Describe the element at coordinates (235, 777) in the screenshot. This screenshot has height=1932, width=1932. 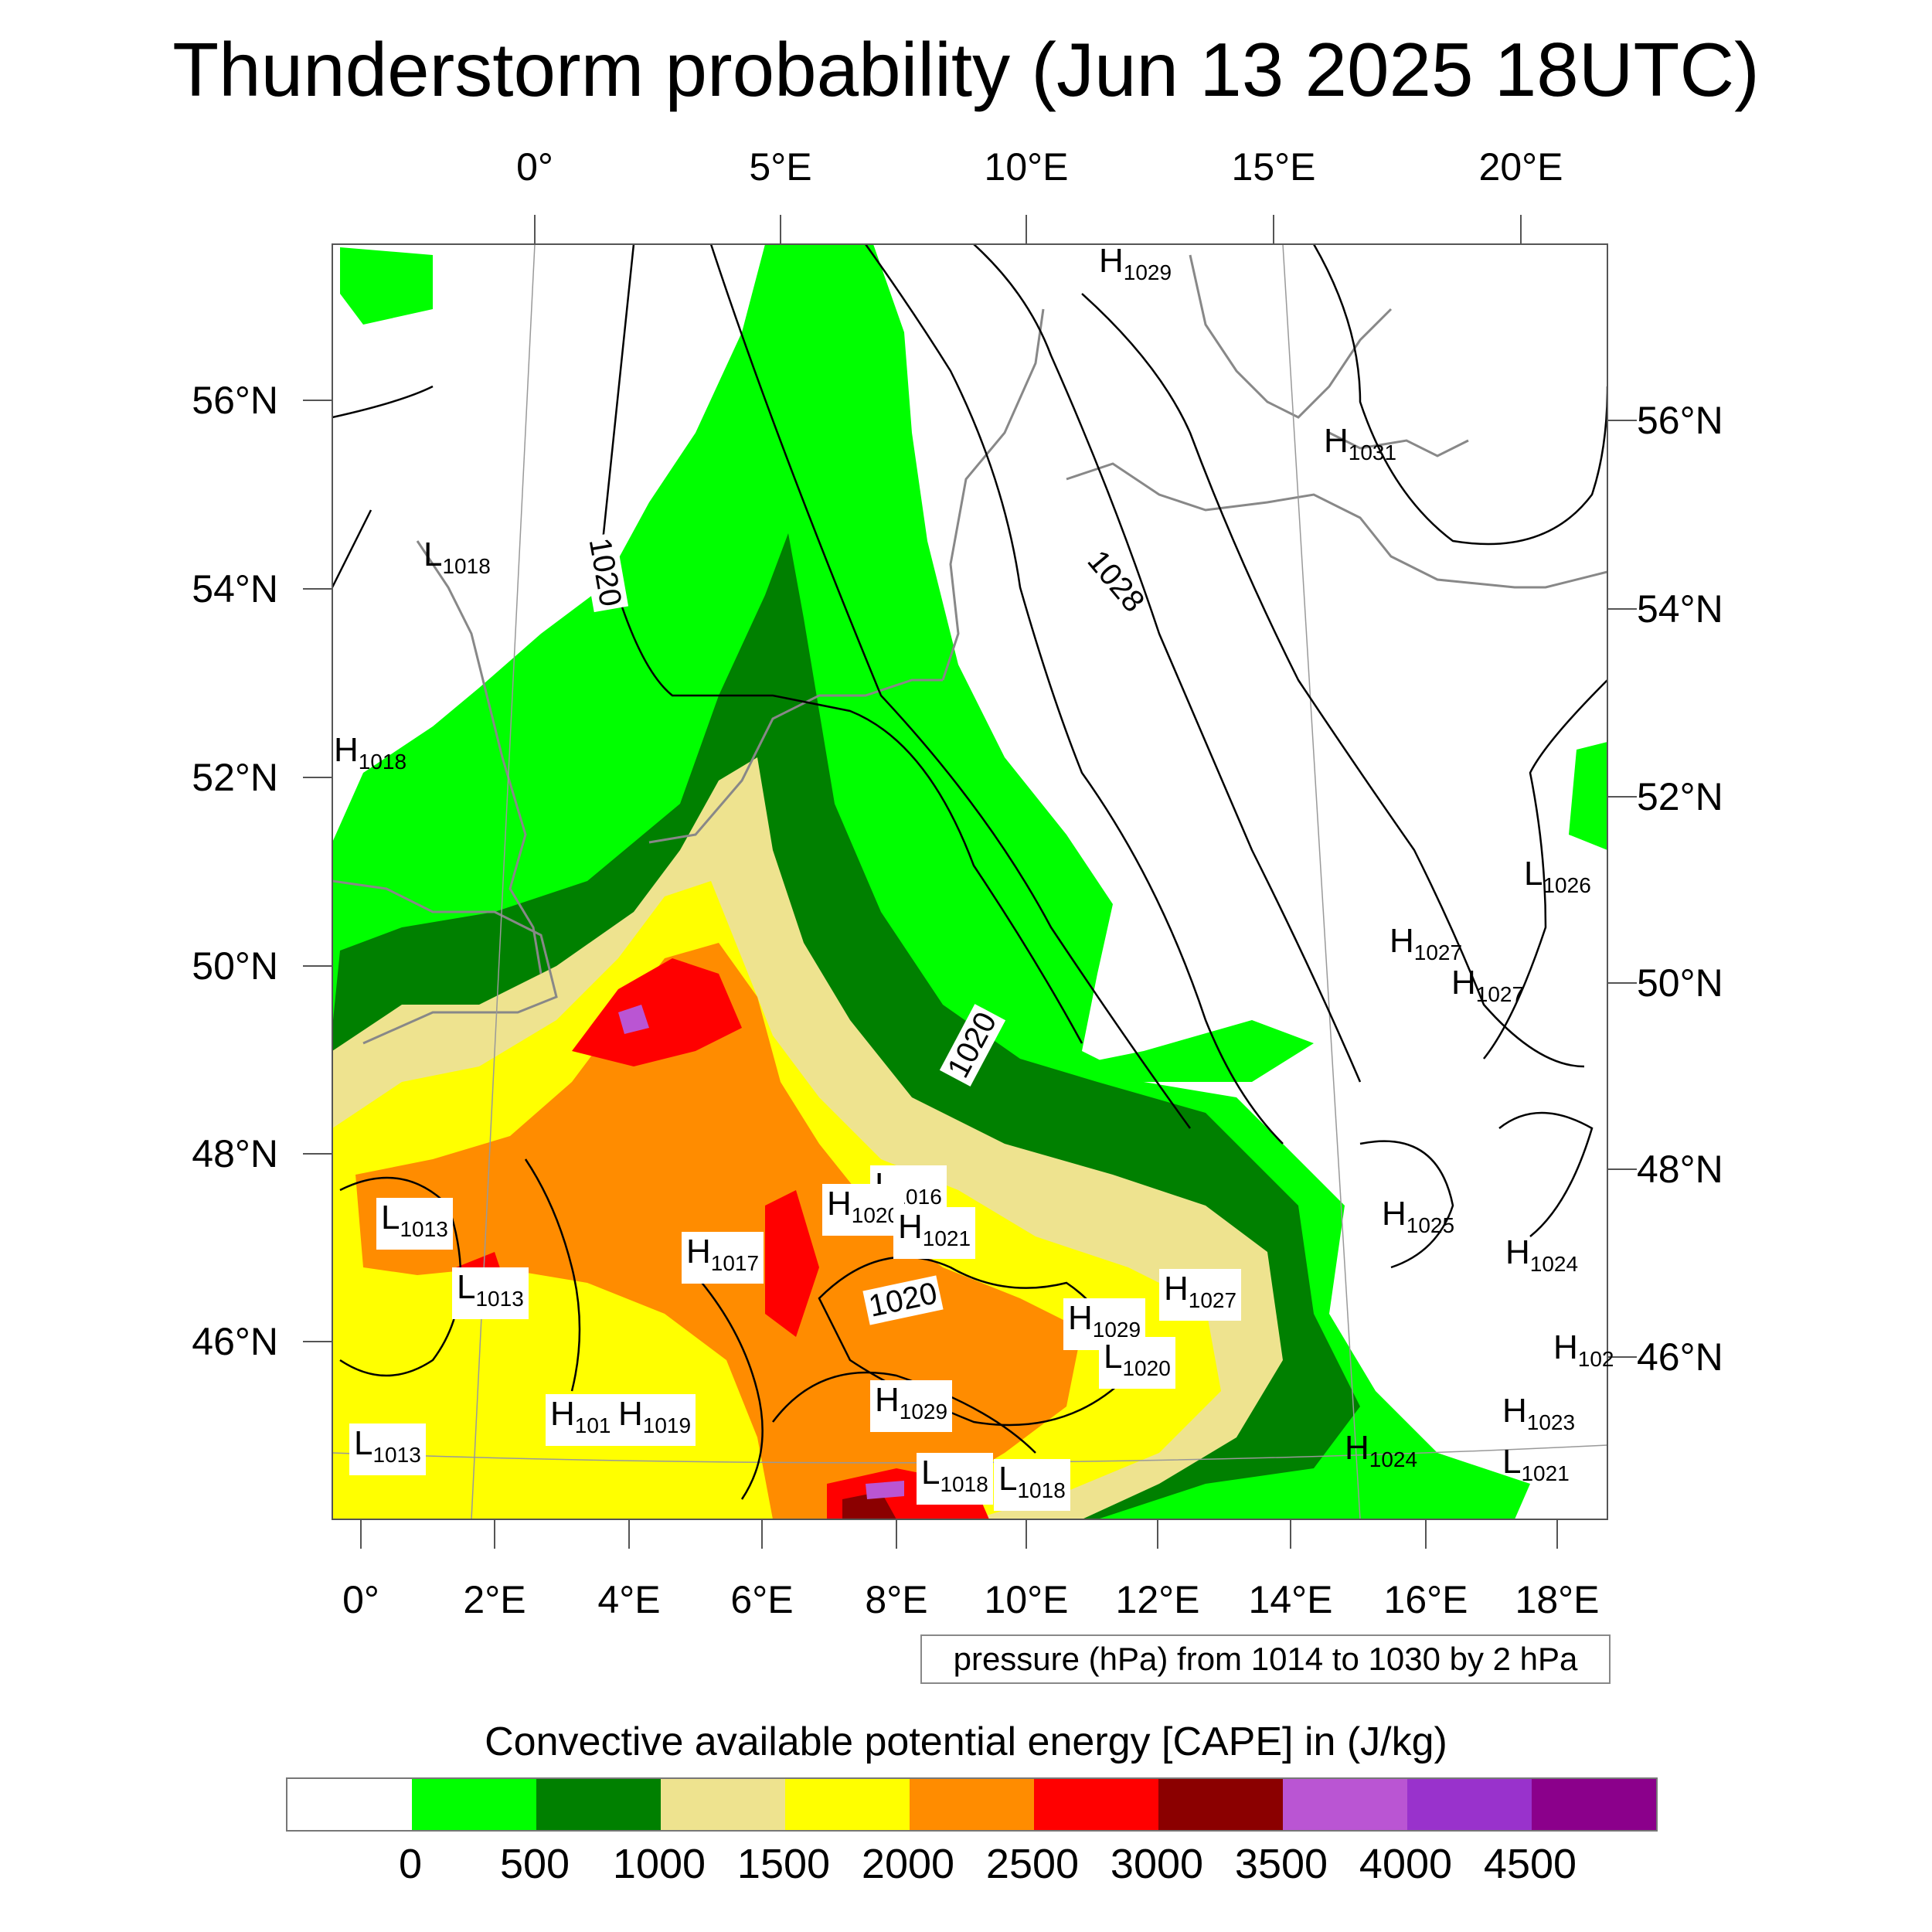
I see `left-lat-tick: 52°N` at that location.